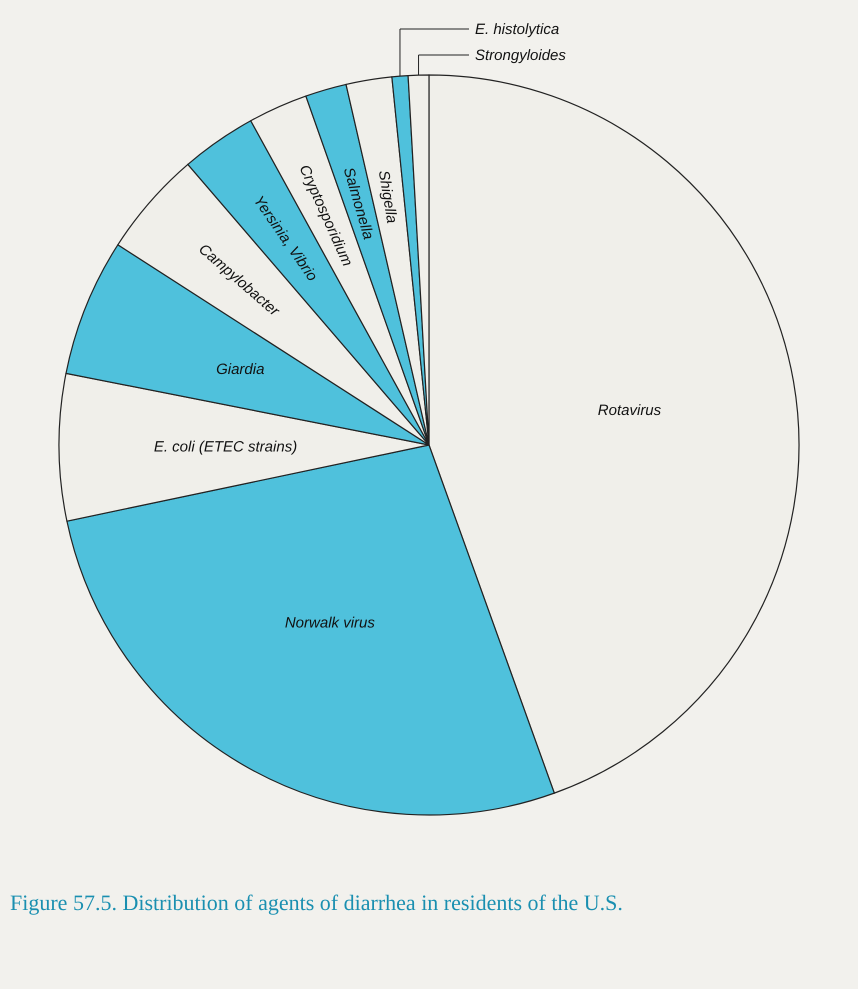 This screenshot has height=989, width=858. Describe the element at coordinates (226, 447) in the screenshot. I see `slice-label: E. coli (ETEC strains)` at that location.